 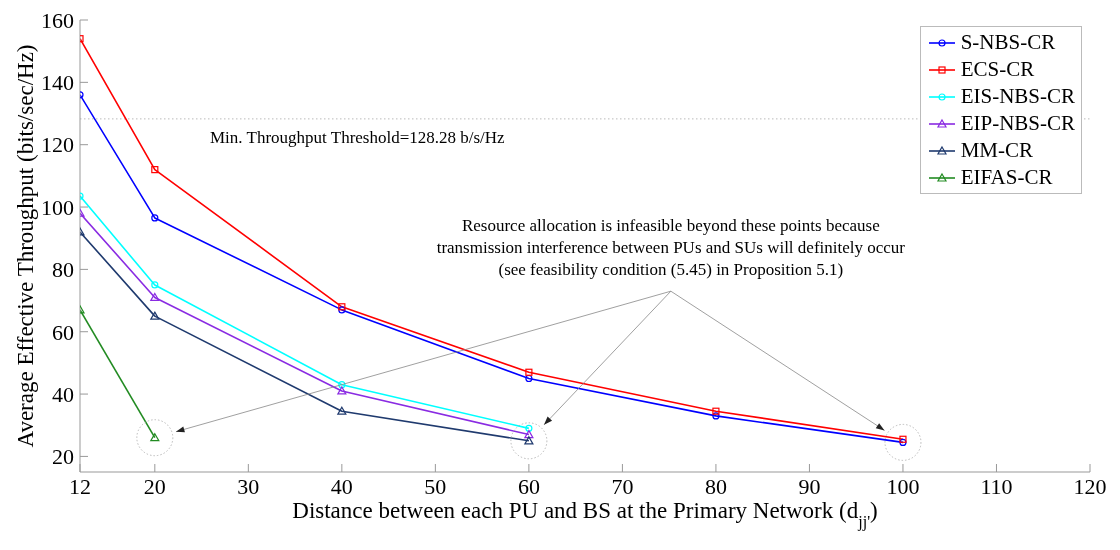 What do you see at coordinates (80, 486) in the screenshot?
I see `x-tick-label: 12` at bounding box center [80, 486].